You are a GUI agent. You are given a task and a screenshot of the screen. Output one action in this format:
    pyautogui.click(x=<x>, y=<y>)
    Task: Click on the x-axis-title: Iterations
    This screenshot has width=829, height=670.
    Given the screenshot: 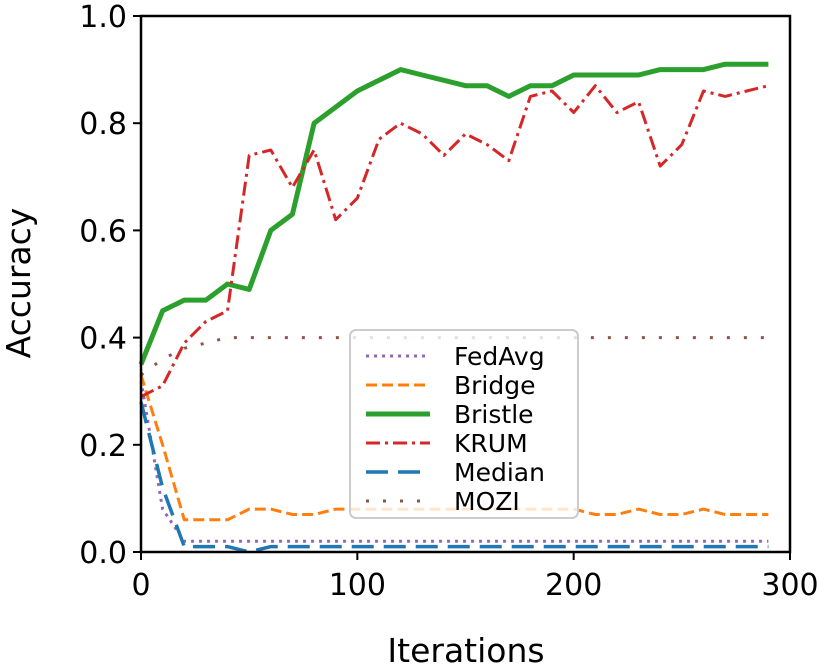 What is the action you would take?
    pyautogui.click(x=465, y=650)
    